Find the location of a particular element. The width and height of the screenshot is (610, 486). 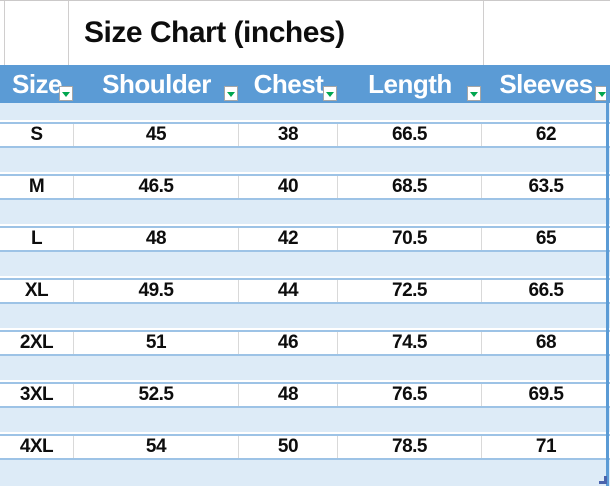

table-row: S 45 38 66.5 62 is located at coordinates (305, 135).